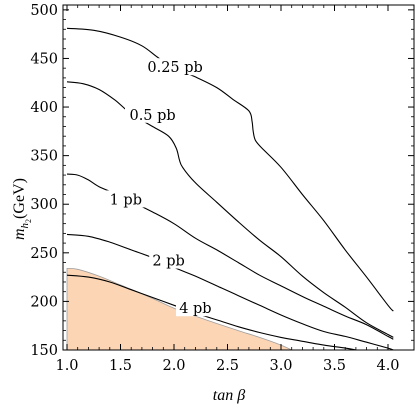  I want to click on y-axis-label: mh2(GeV), so click(22, 209).